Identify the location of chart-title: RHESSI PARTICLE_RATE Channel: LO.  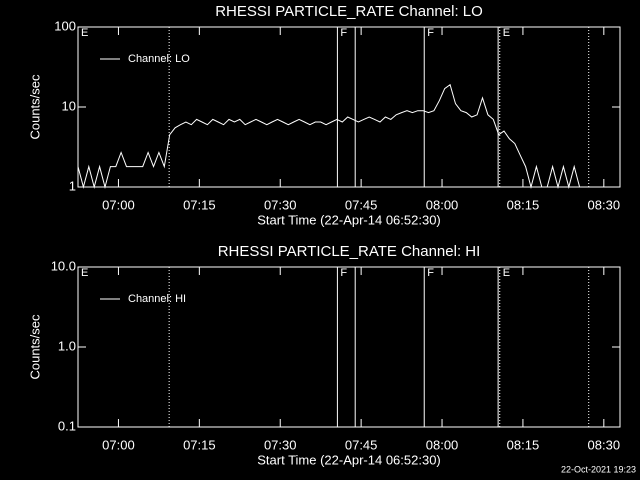
(349, 11).